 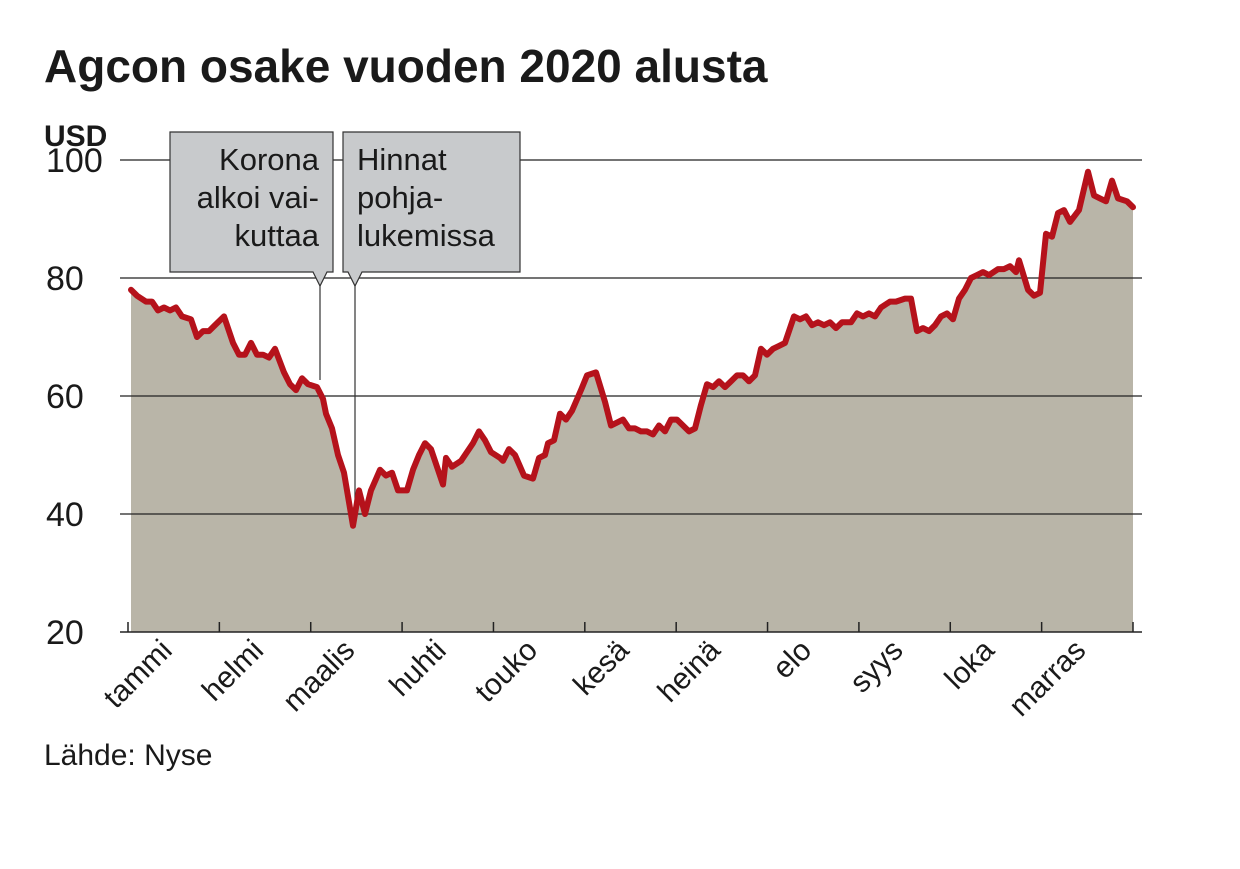 I want to click on annotation-text: alkoi vai-, so click(x=258, y=197).